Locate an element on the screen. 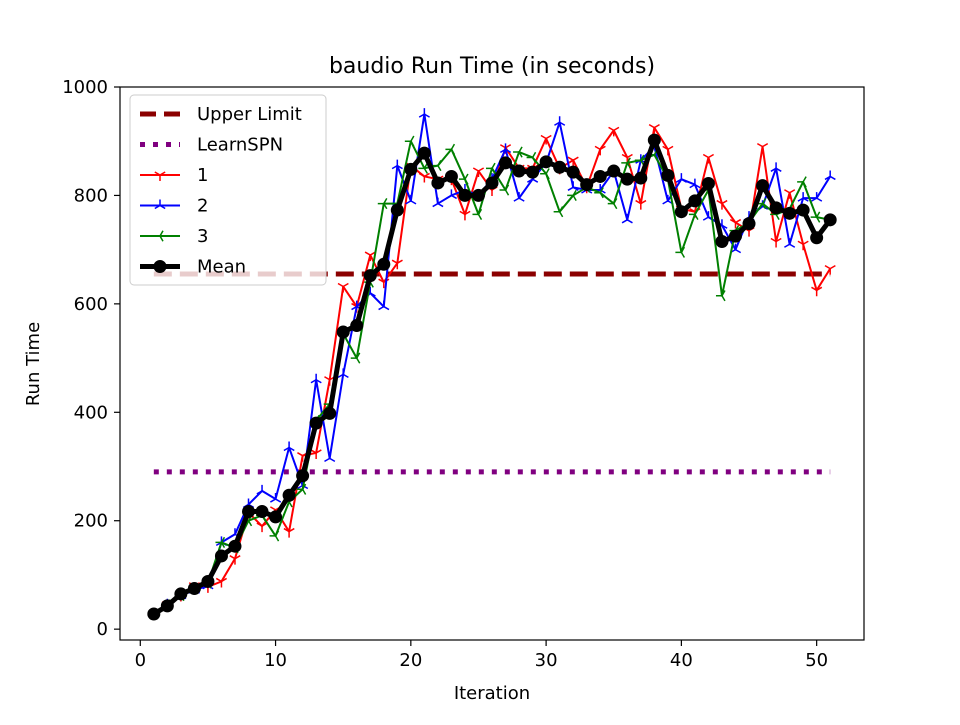 The image size is (960, 725). legend-entry-1: 1 is located at coordinates (174, 175).